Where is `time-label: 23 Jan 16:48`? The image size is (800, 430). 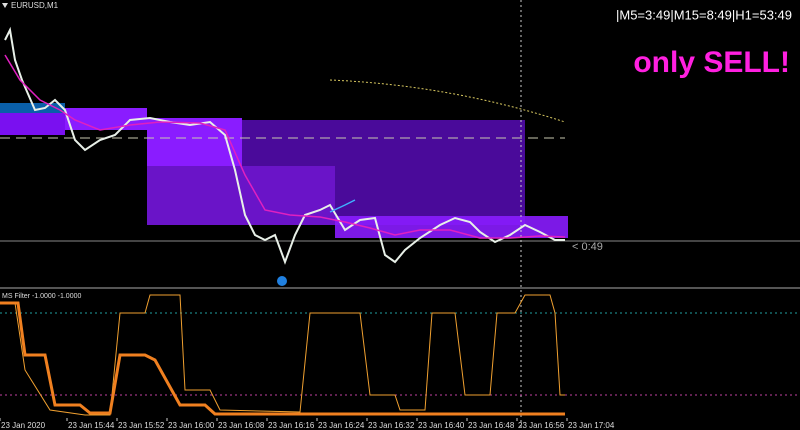 time-label: 23 Jan 16:48 is located at coordinates (491, 425).